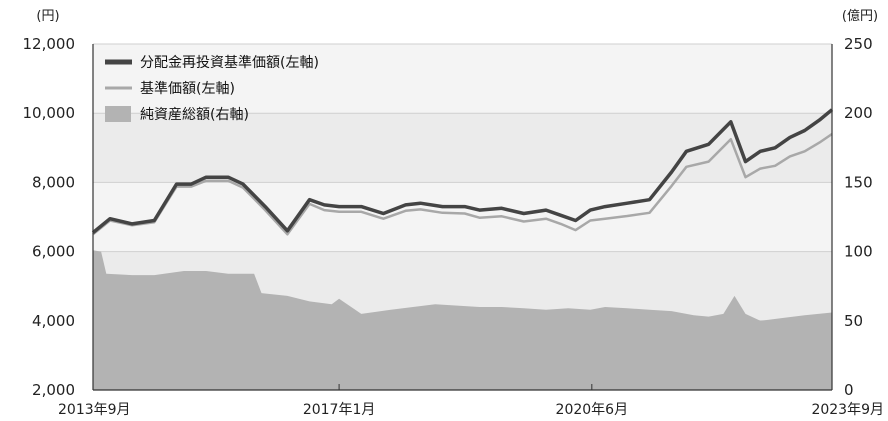 The height and width of the screenshot is (421, 888). I want to click on legend: 分配金再投資基準価額(左軸) 基準価額(左軸) 純資産総額(右軸), so click(212, 88).